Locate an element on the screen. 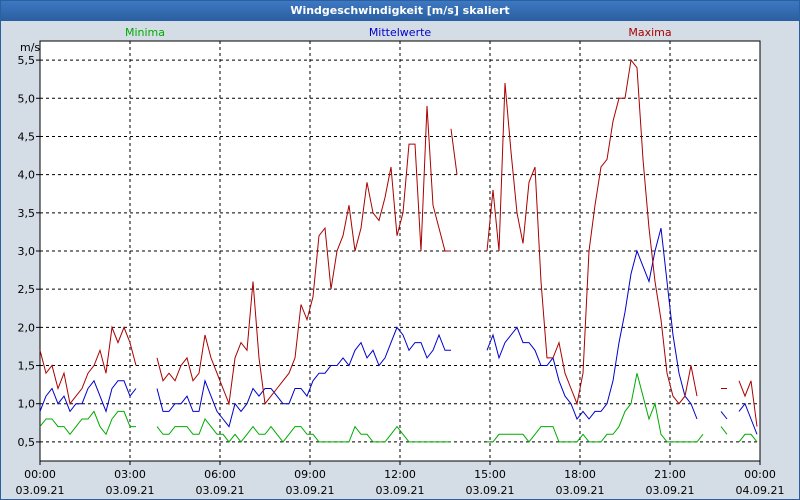 The width and height of the screenshot is (800, 500). y-tick-label: 3,5 is located at coordinates (27, 213).